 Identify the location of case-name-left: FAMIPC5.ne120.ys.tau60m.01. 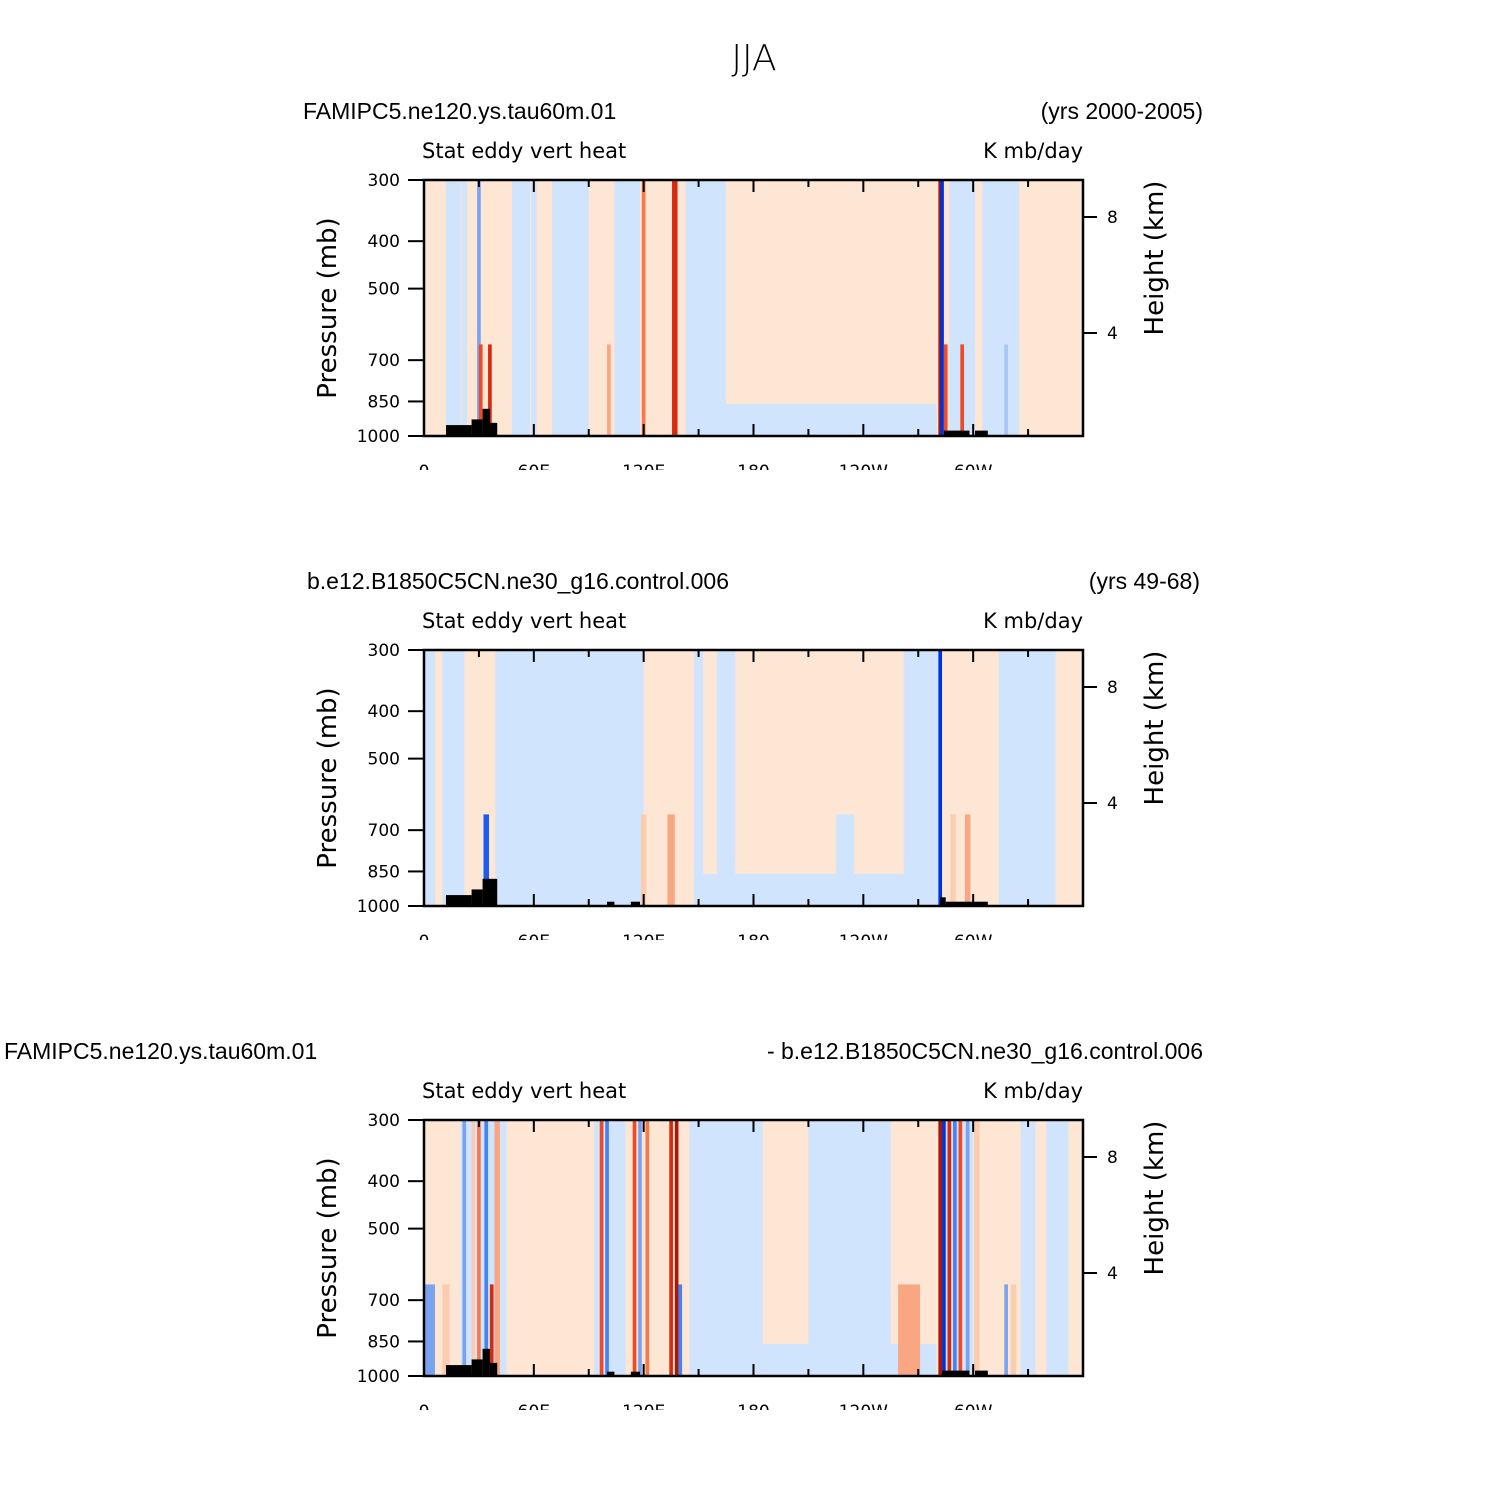
(460, 111).